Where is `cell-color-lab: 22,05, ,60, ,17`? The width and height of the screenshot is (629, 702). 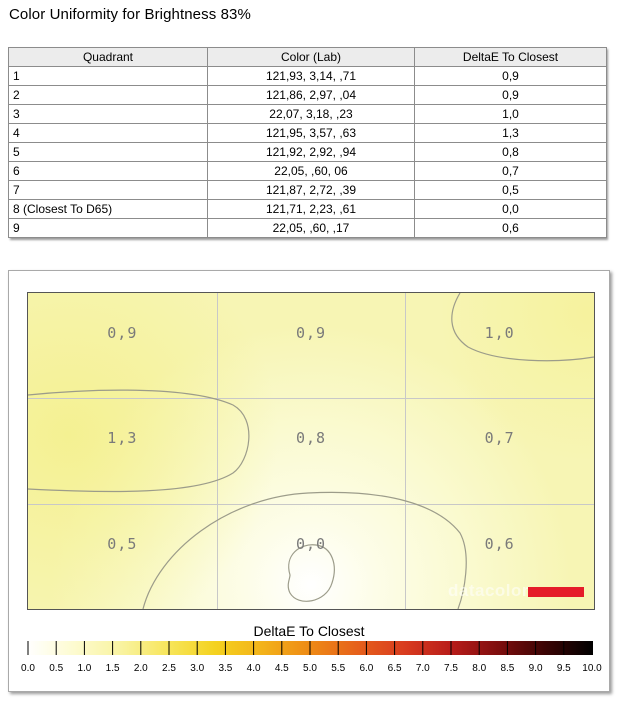 cell-color-lab: 22,05, ,60, ,17 is located at coordinates (311, 228).